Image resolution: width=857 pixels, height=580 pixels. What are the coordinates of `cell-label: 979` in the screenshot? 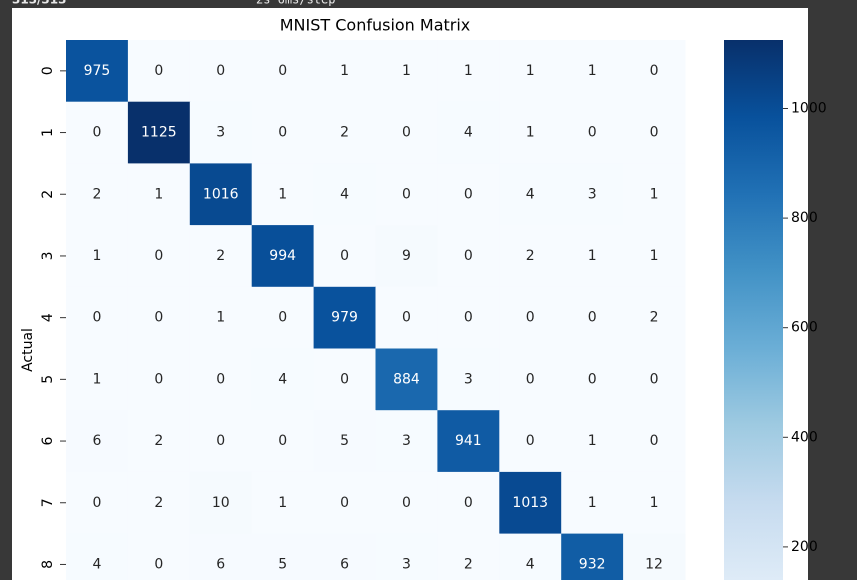 It's located at (344, 318).